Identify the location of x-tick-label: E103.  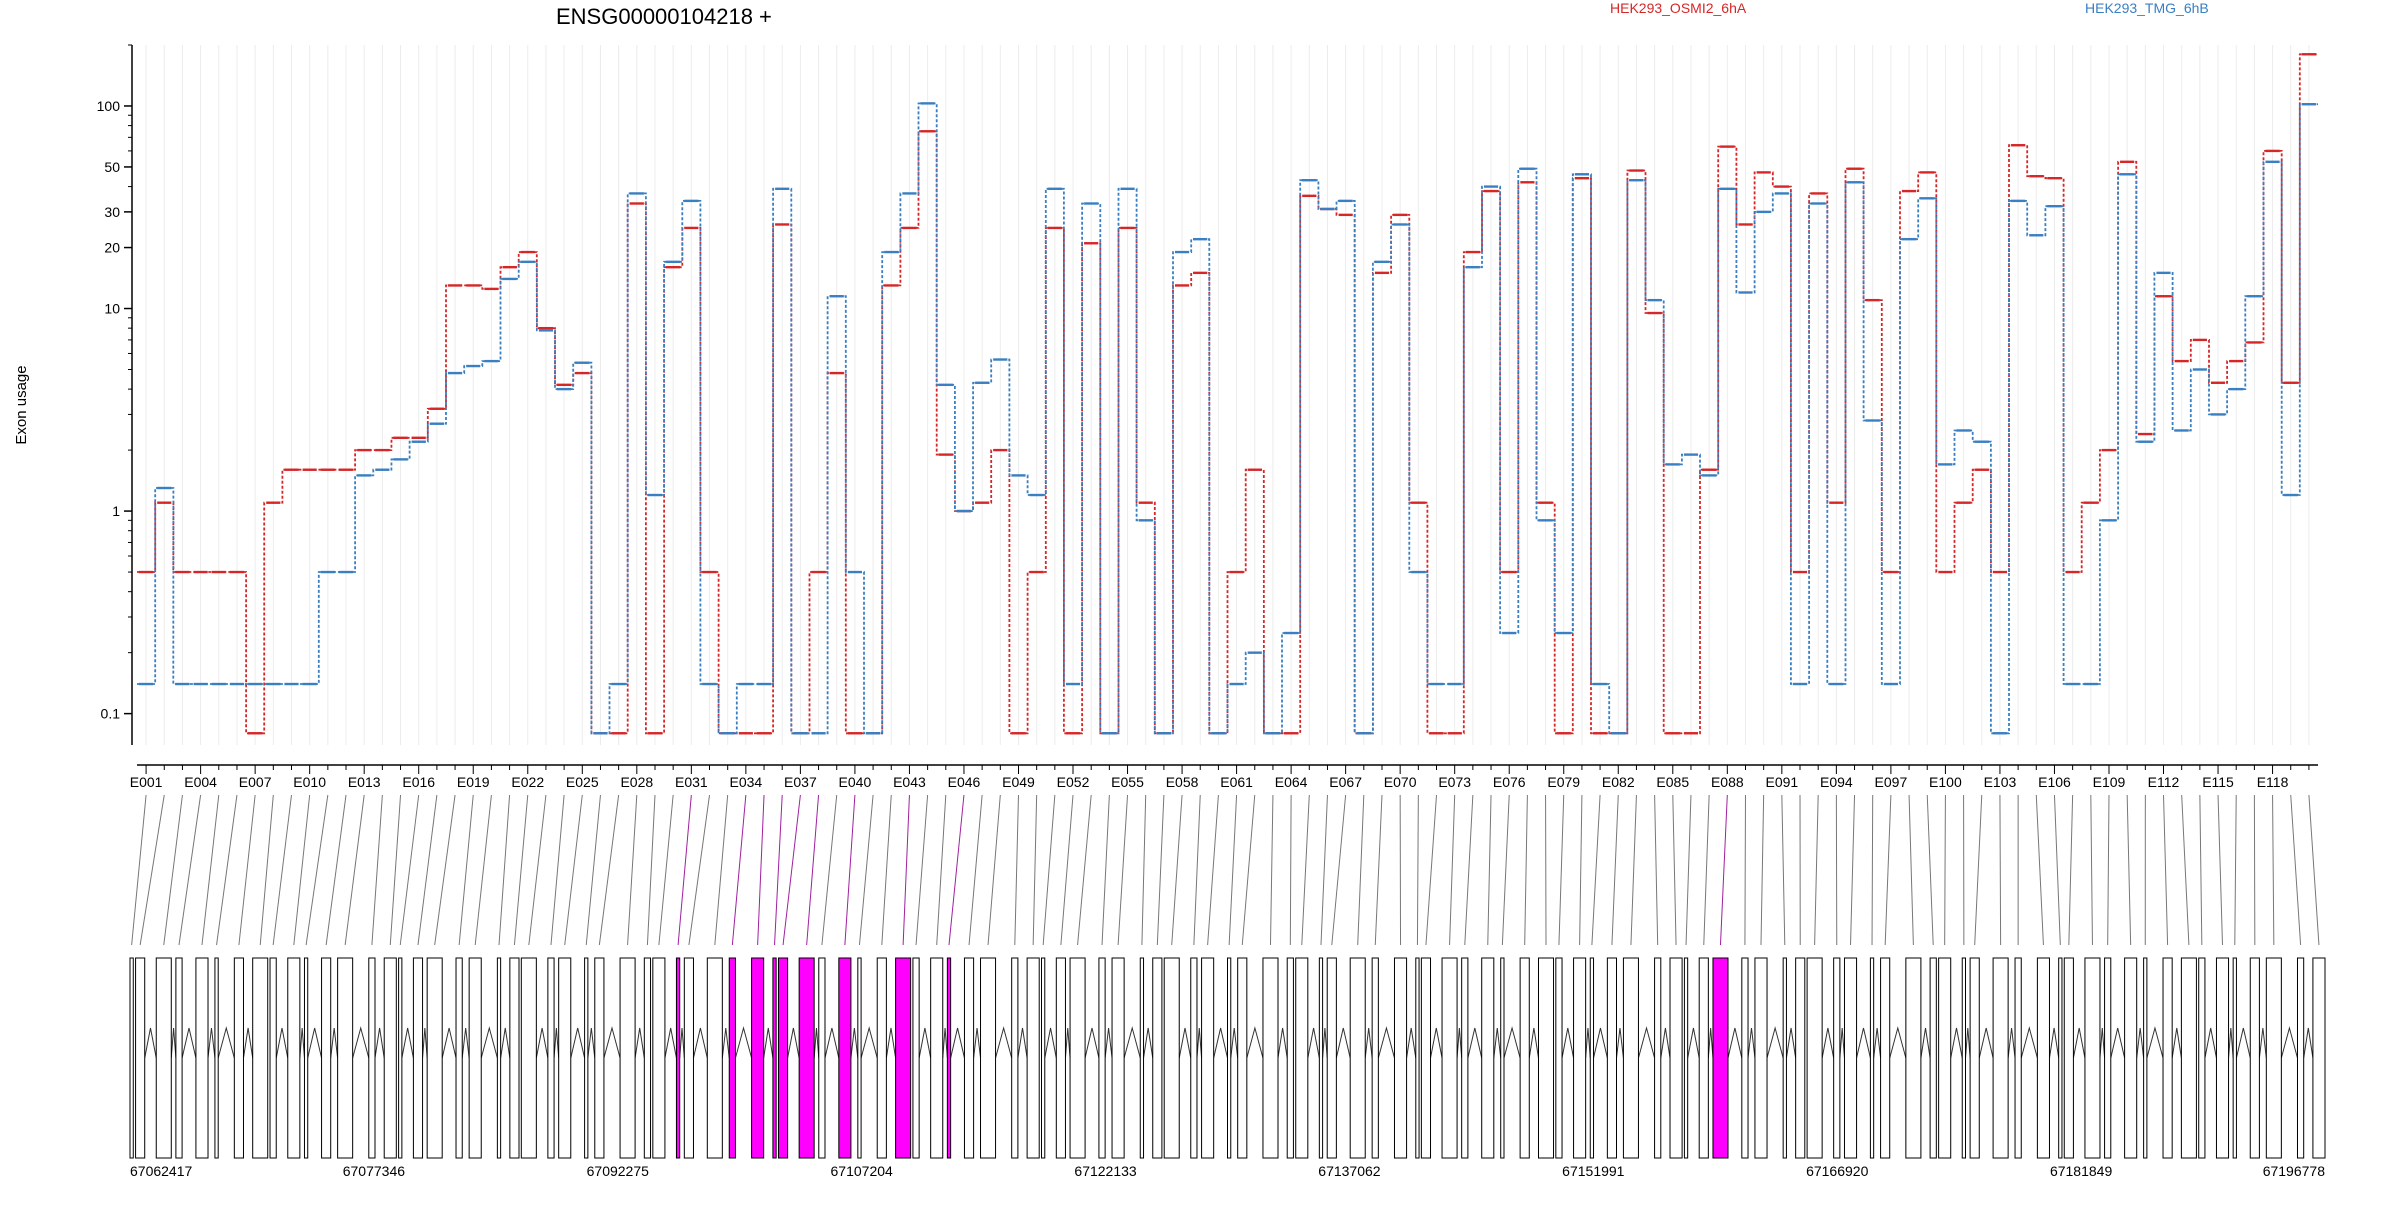
(2000, 782).